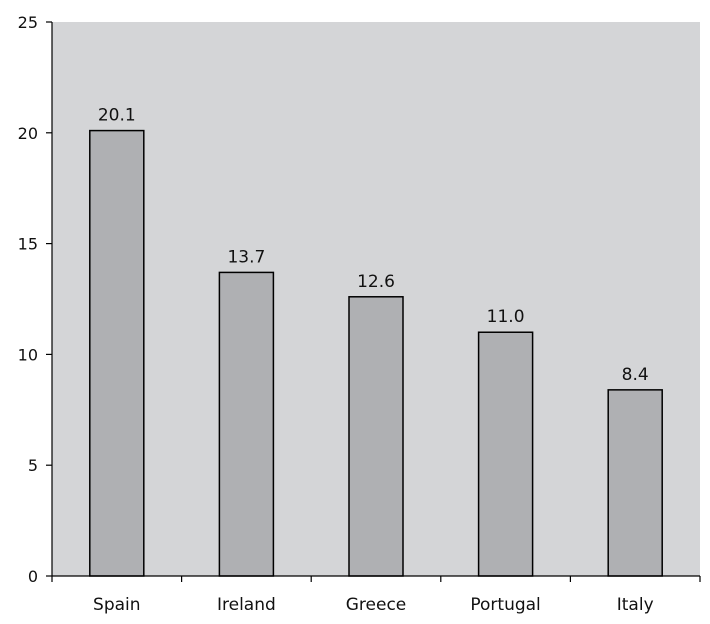  I want to click on x-category-label-greece: Greece, so click(376, 605).